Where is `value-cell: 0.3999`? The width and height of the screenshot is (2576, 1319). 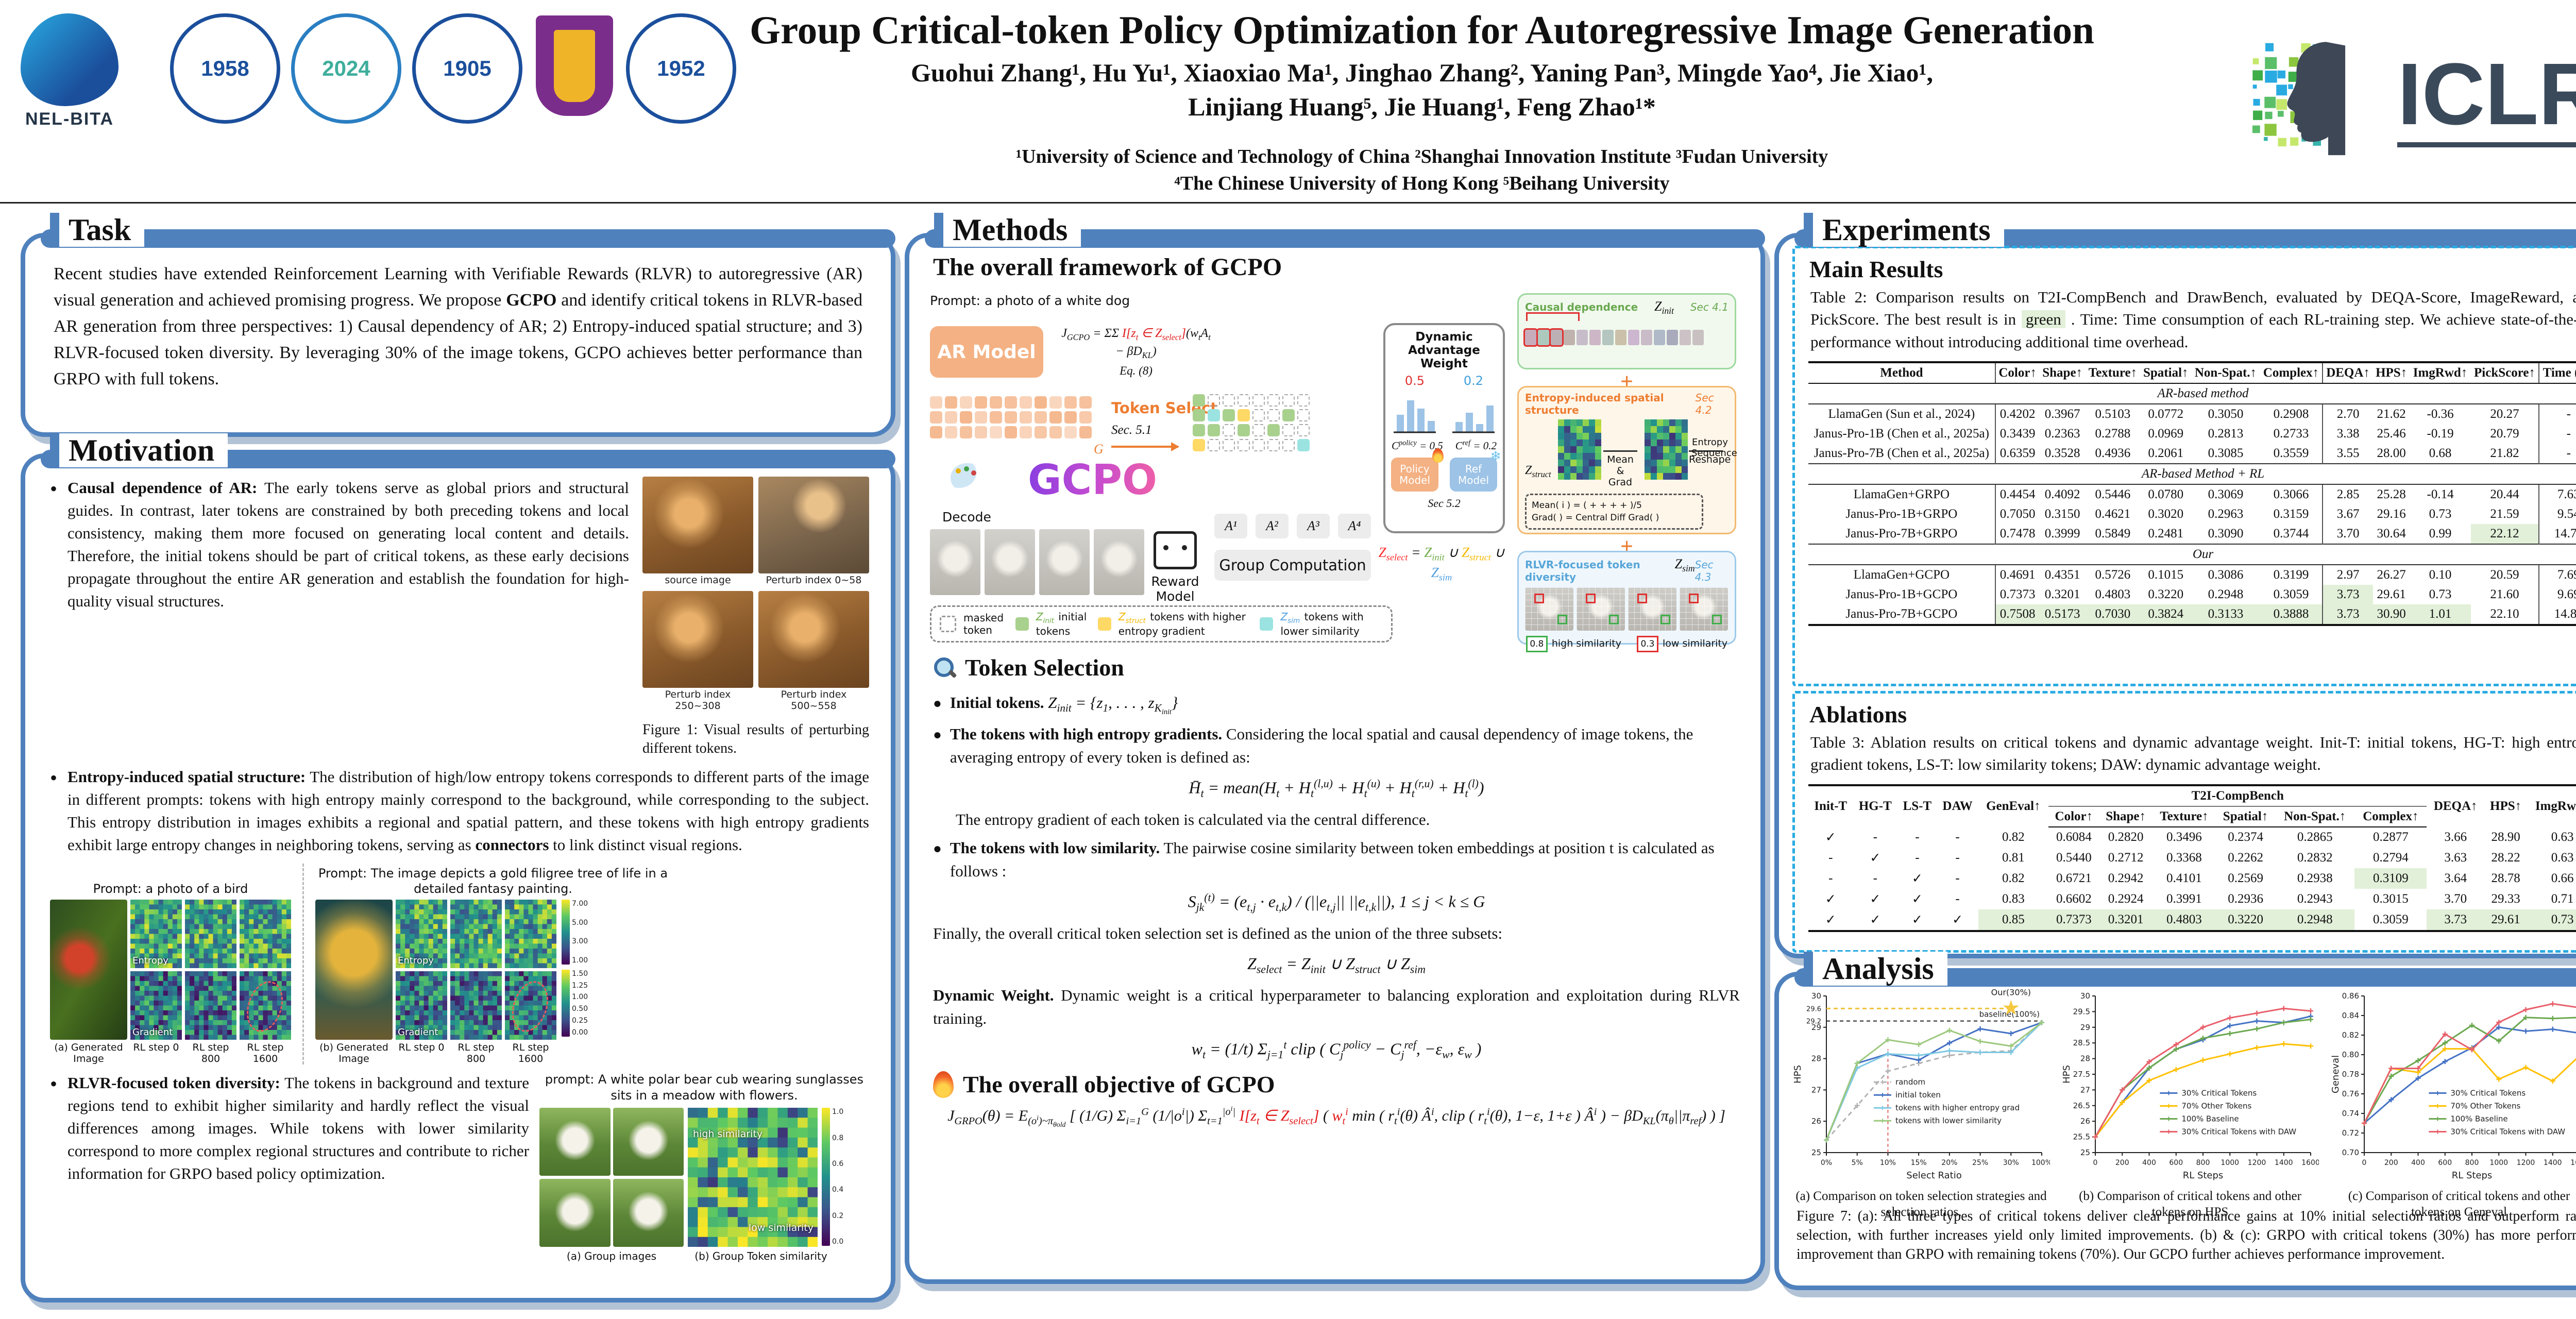
value-cell: 0.3999 is located at coordinates (2062, 534).